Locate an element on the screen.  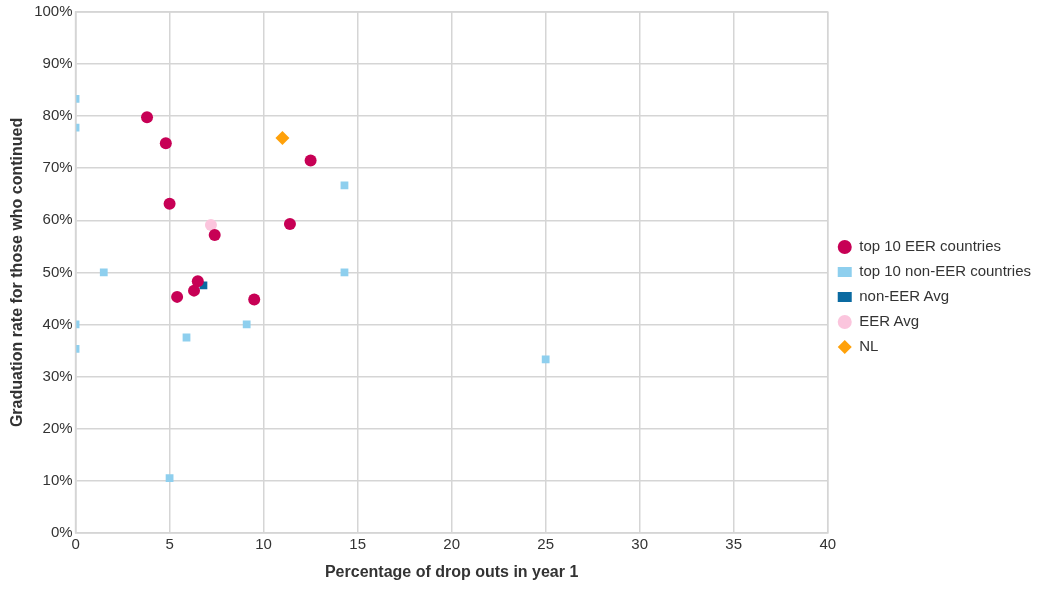
x-axis-title: Percentage of drop outs in year 1 is located at coordinates (451, 571).